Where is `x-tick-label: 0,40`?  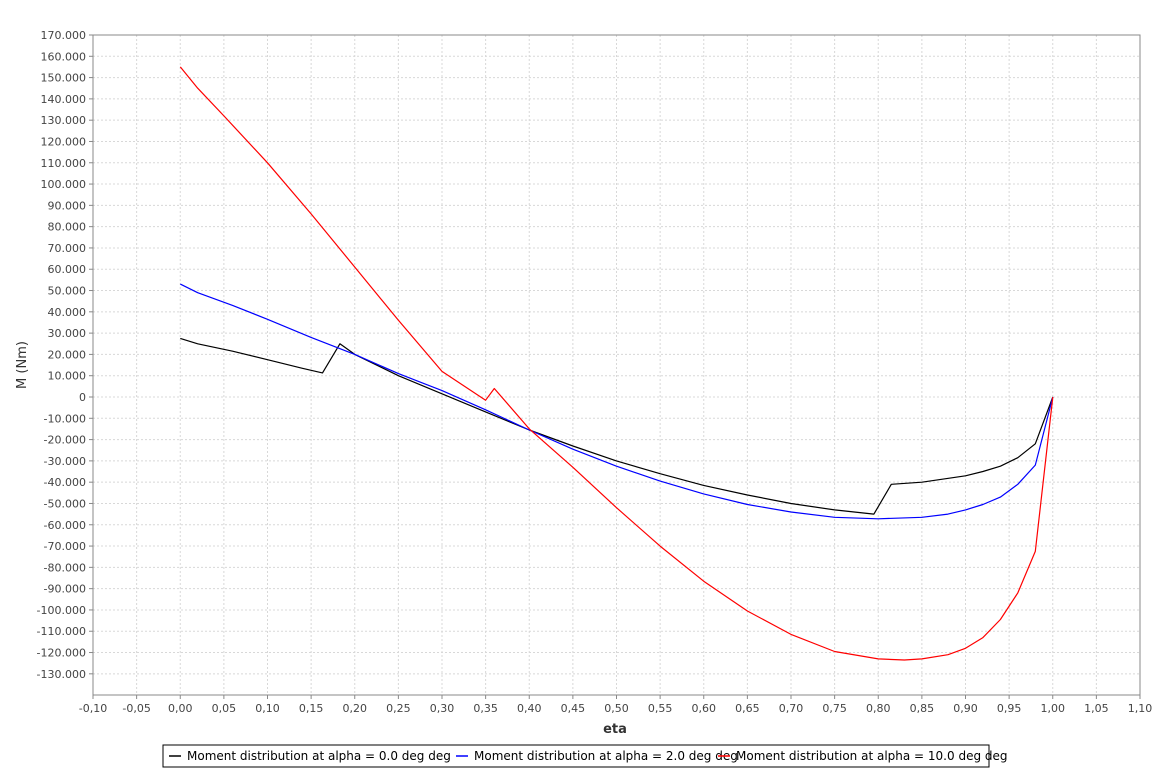
x-tick-label: 0,40 is located at coordinates (529, 708).